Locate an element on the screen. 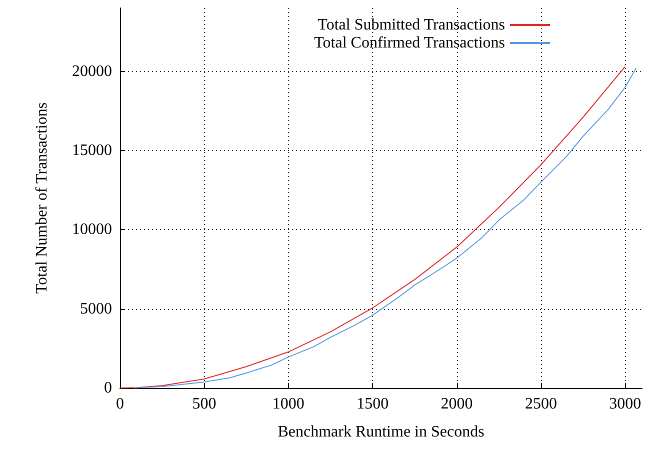  legend-label: Total Submitted Transactions is located at coordinates (411, 25).